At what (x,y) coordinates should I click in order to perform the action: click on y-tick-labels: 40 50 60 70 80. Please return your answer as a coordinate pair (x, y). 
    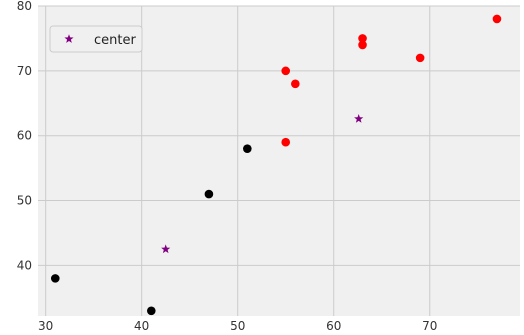
    Looking at the image, I should click on (24, 136).